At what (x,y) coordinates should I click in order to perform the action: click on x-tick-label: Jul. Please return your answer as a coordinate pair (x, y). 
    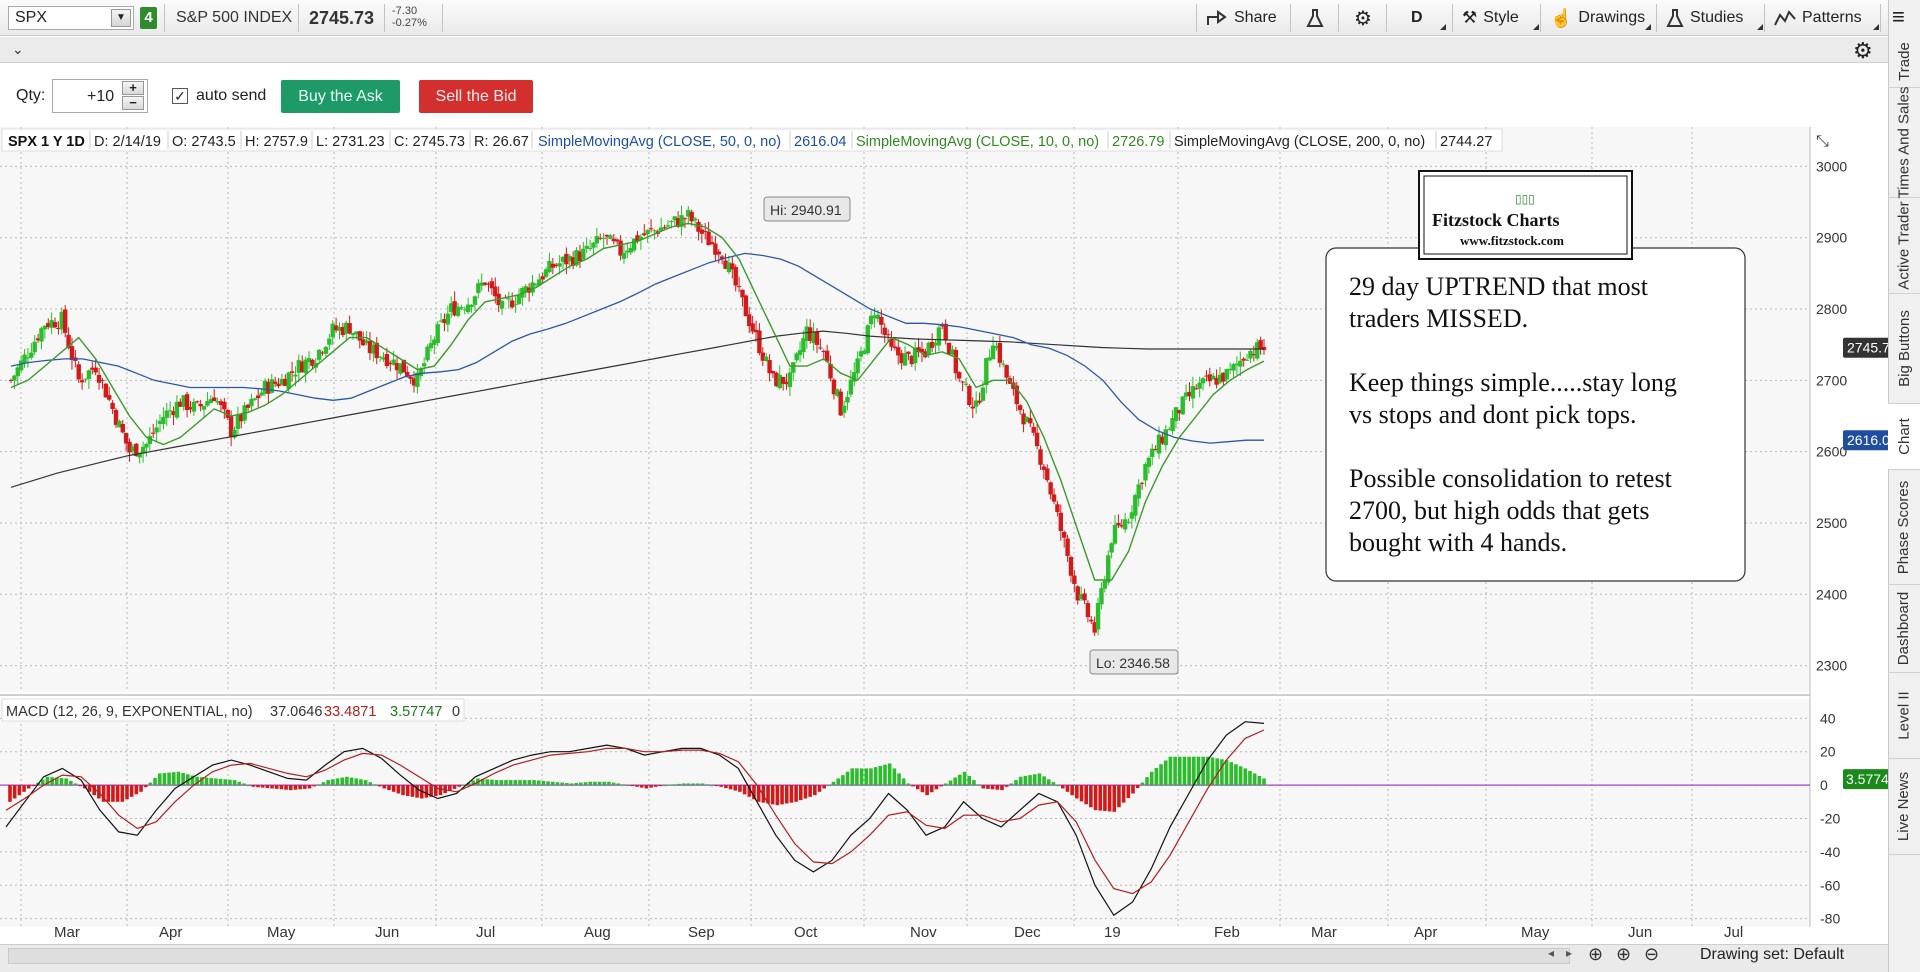
    Looking at the image, I should click on (485, 932).